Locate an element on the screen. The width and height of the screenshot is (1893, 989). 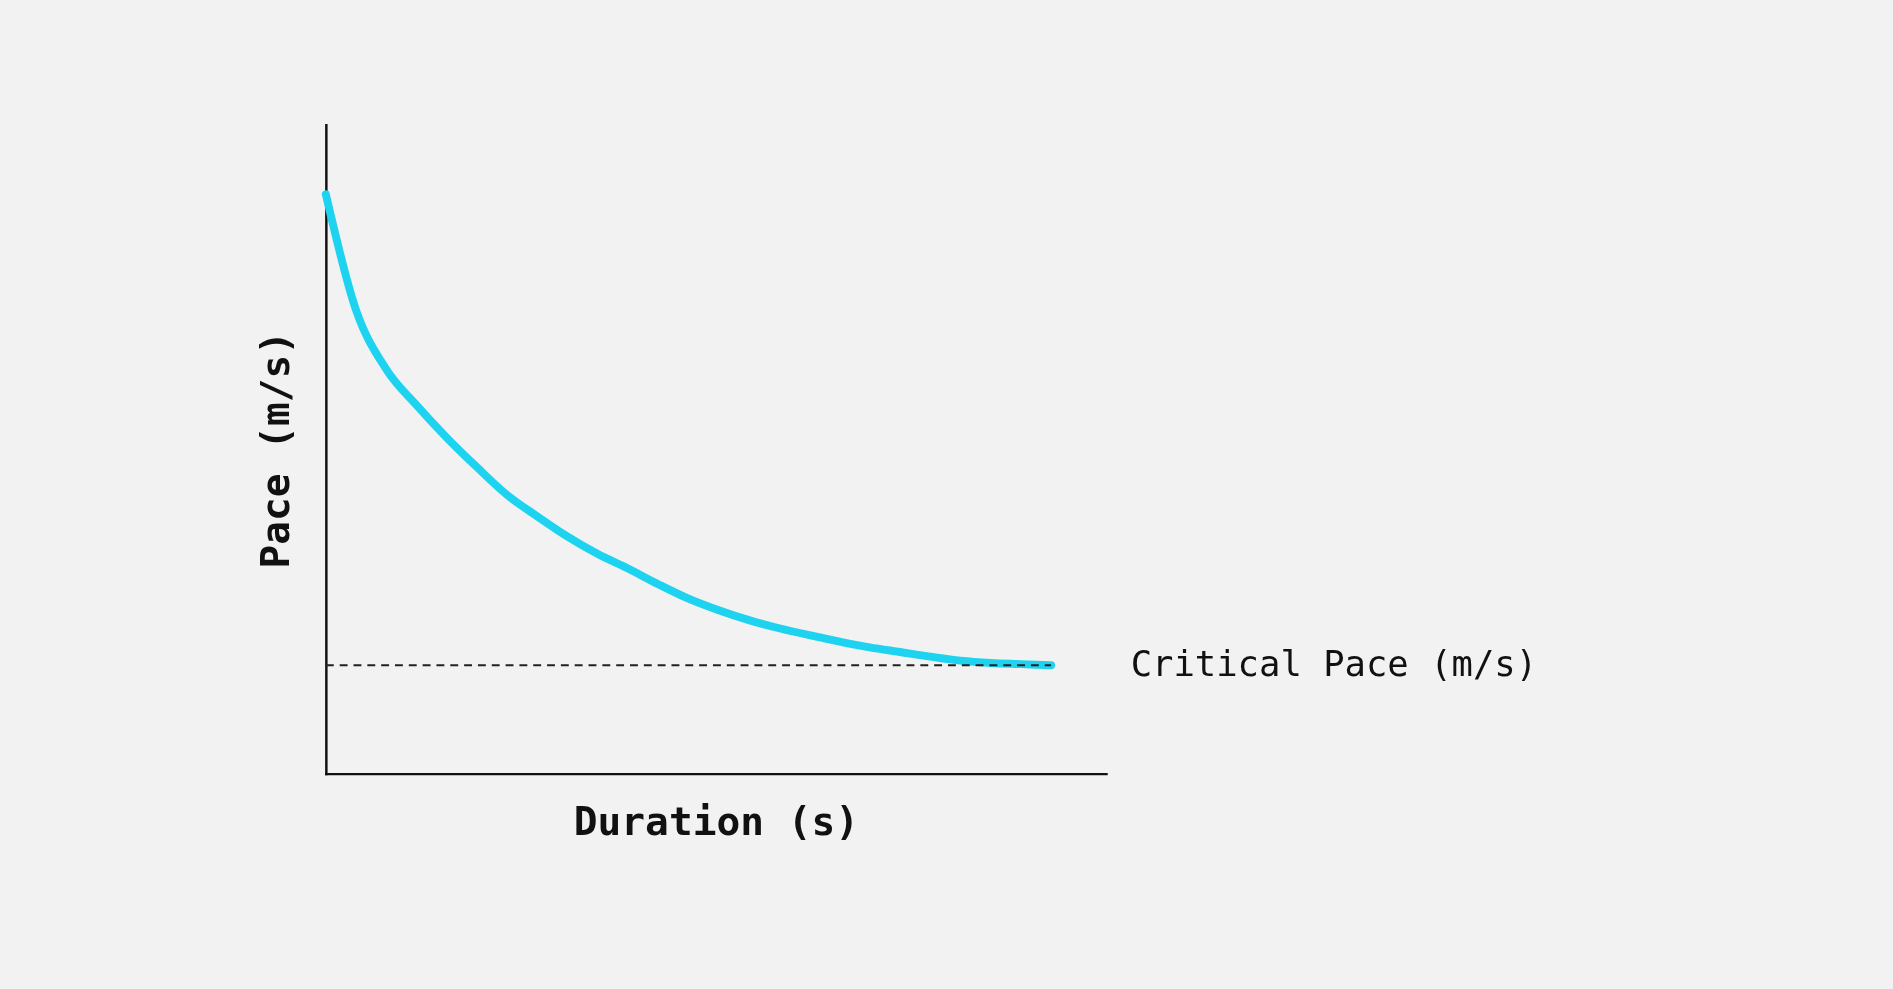
y-axis-title: Pace (m/s) is located at coordinates (274, 449).